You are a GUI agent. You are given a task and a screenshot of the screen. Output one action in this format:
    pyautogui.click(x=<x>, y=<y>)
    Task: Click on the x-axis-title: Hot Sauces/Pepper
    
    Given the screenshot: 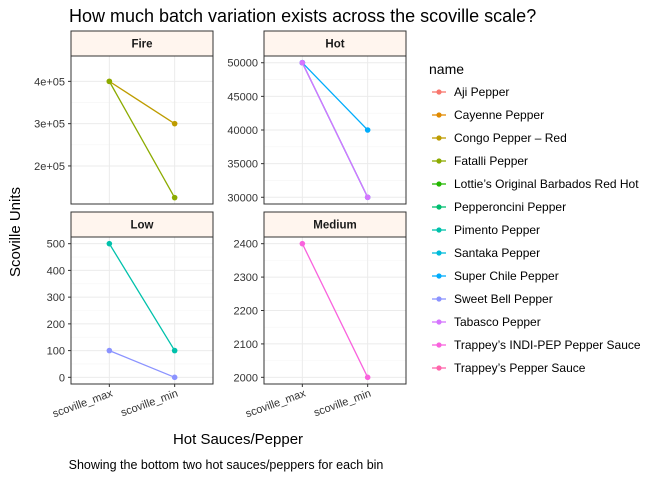 What is the action you would take?
    pyautogui.click(x=238, y=439)
    